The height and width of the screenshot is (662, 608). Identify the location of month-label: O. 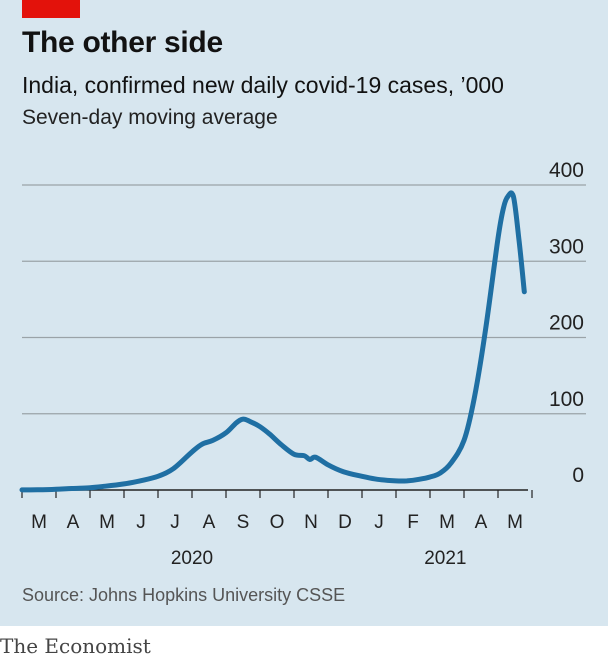
(277, 522).